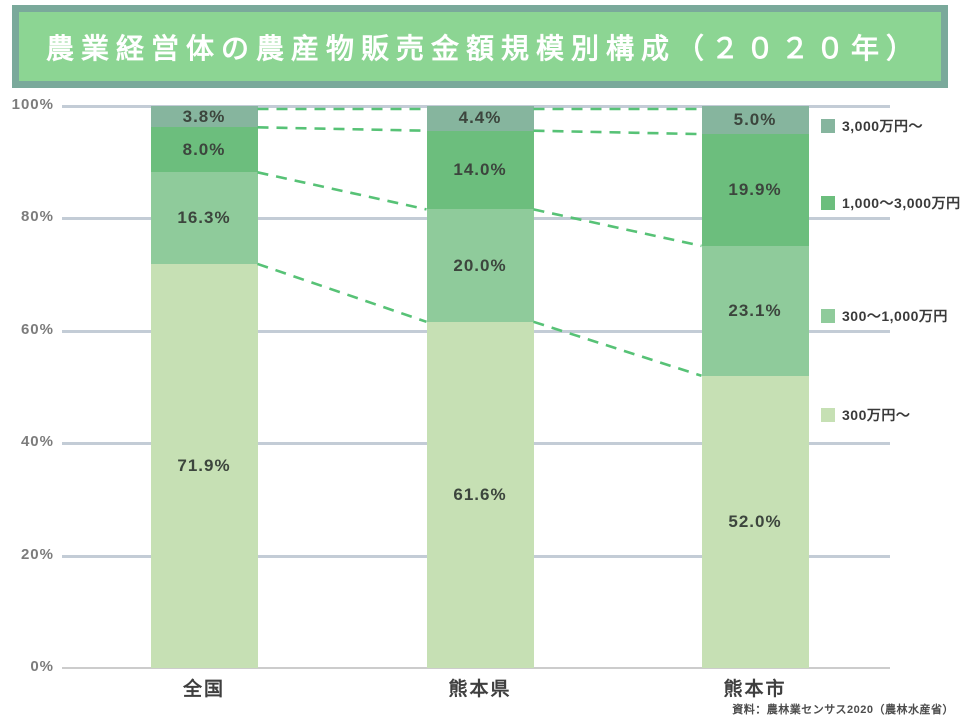 The image size is (960, 720). Describe the element at coordinates (476, 668) in the screenshot. I see `x-axis-line` at that location.